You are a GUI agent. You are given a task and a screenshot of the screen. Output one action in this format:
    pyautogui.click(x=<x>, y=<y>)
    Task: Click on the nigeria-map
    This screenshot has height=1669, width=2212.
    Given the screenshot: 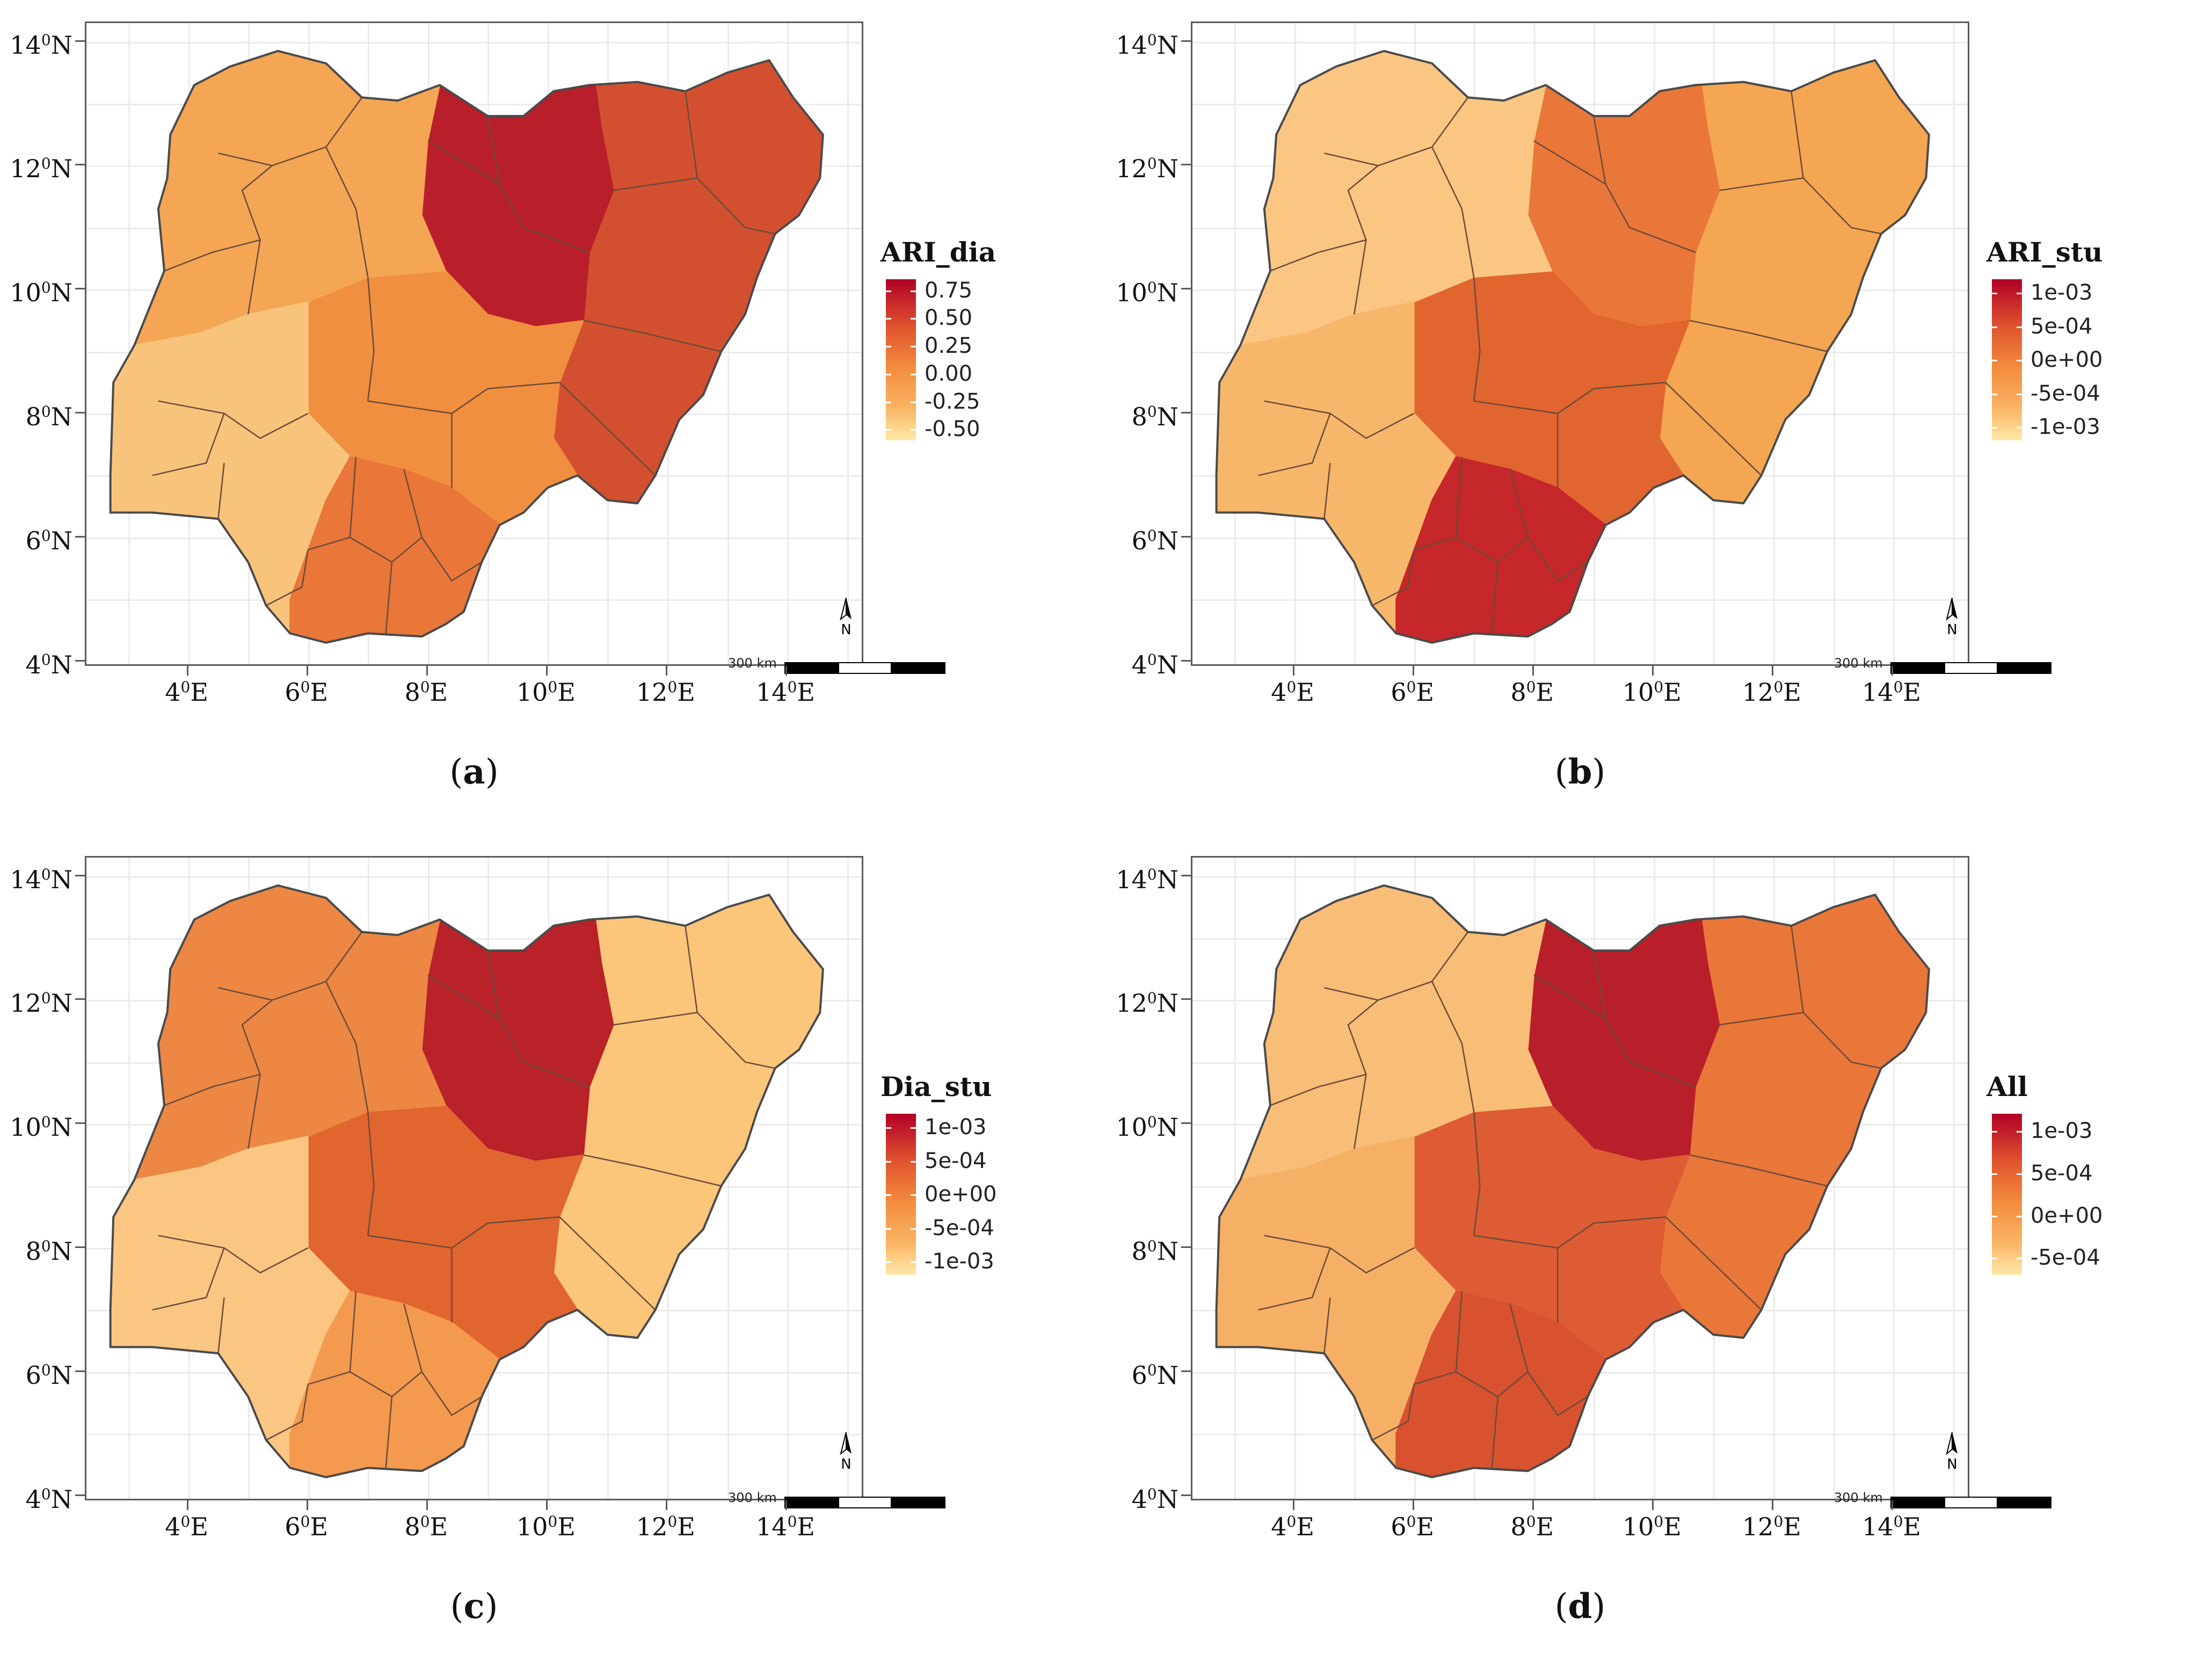 What is the action you would take?
    pyautogui.click(x=466, y=1181)
    